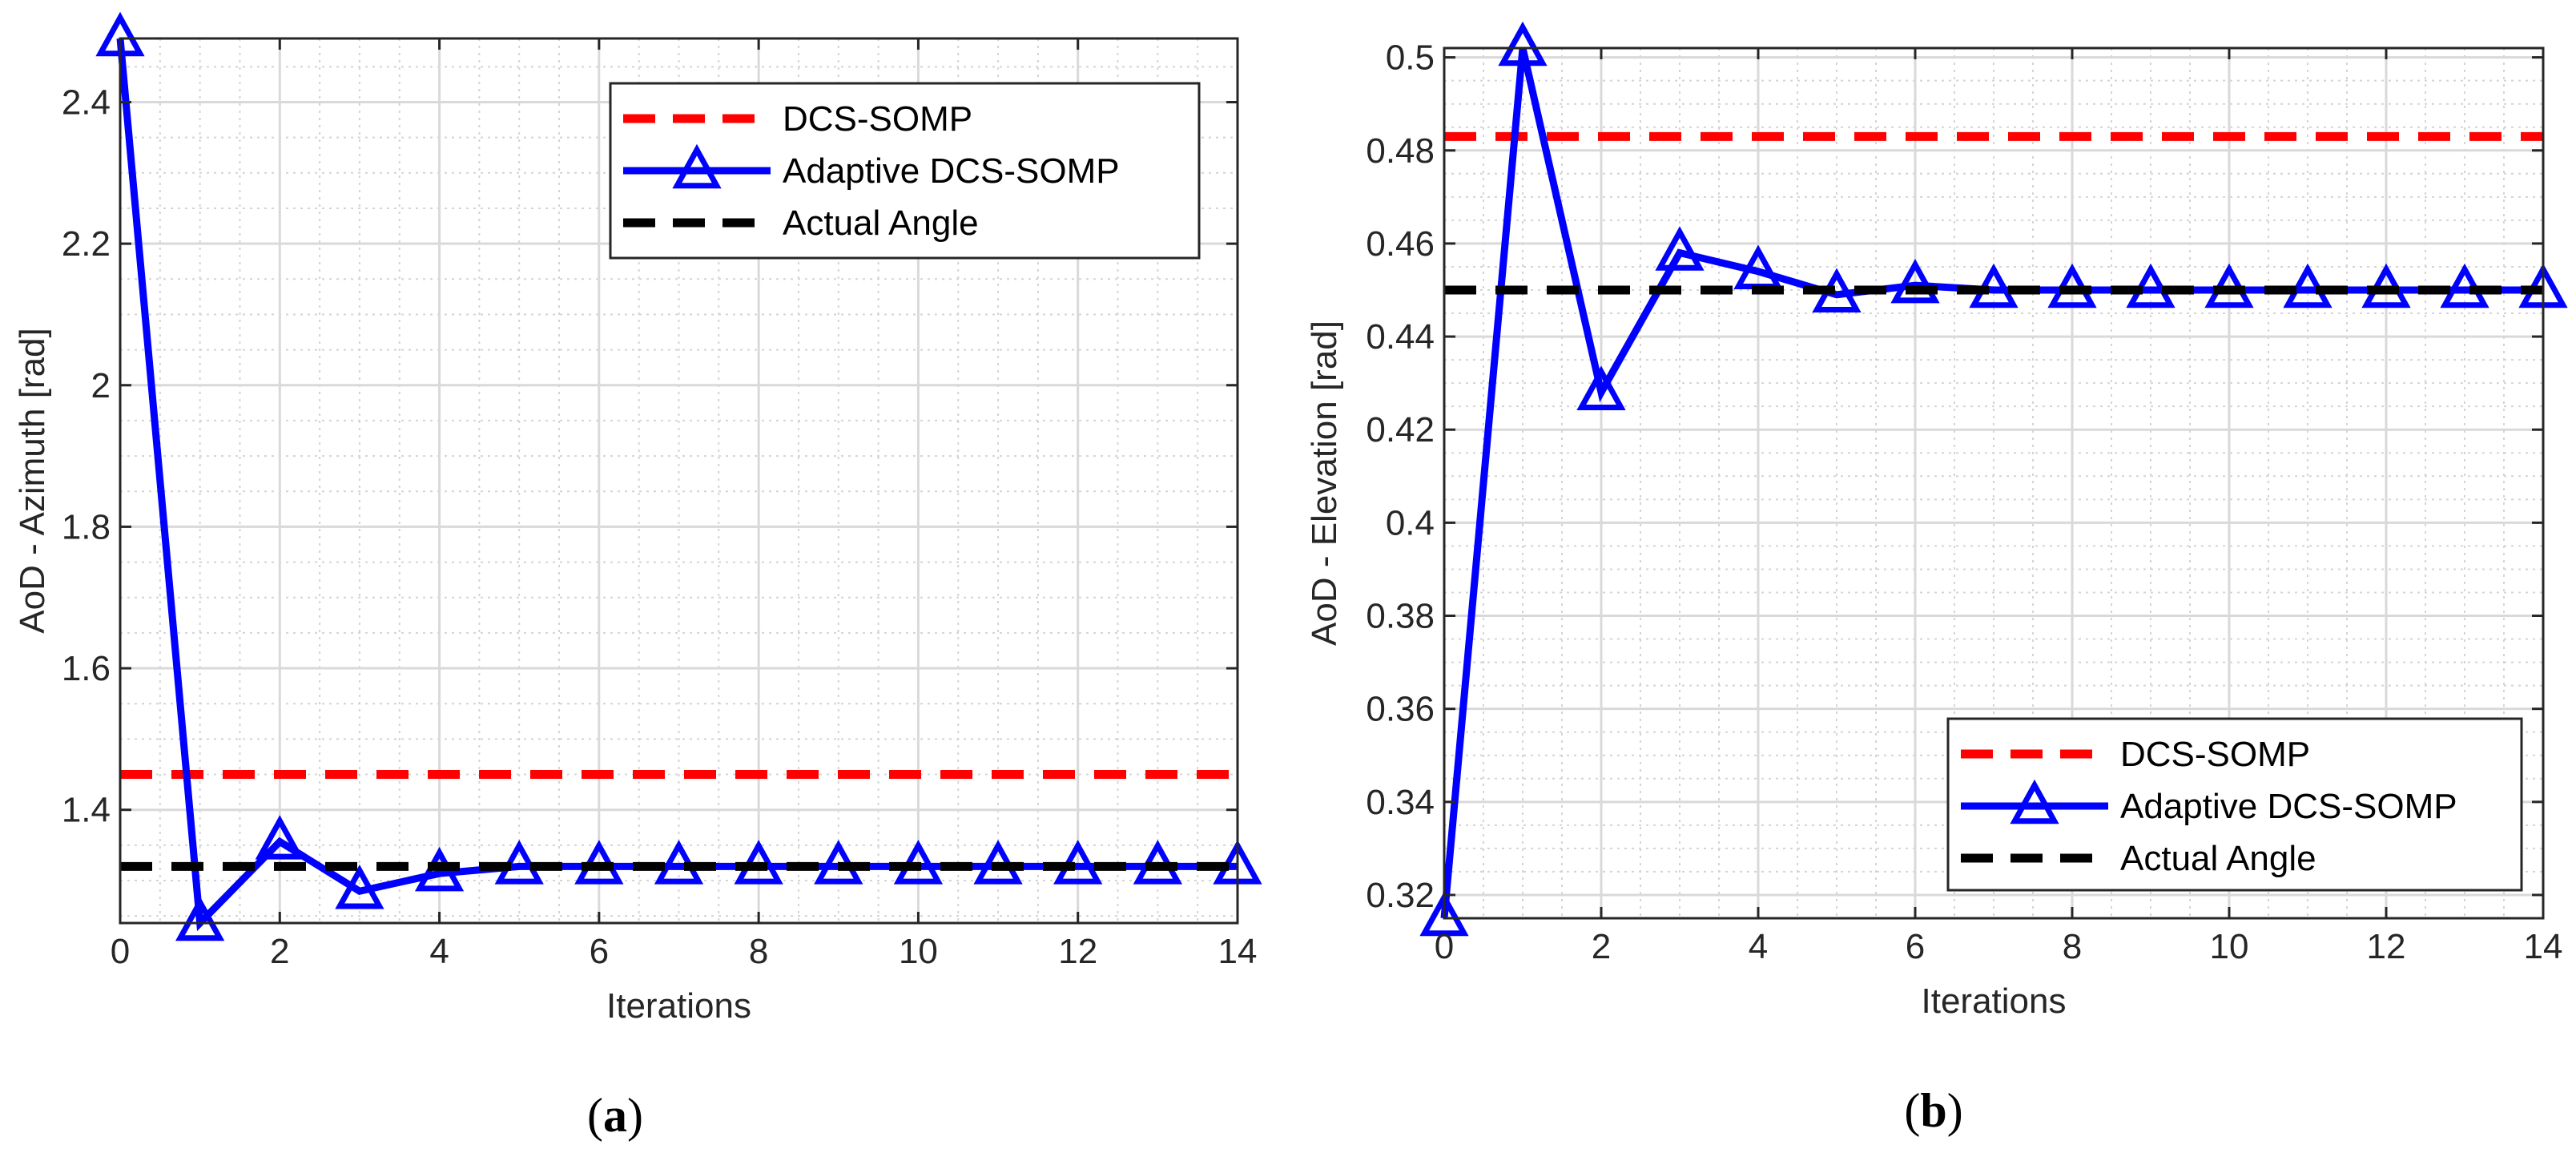  What do you see at coordinates (86, 526) in the screenshot?
I see `y-tick-label: 1.8` at bounding box center [86, 526].